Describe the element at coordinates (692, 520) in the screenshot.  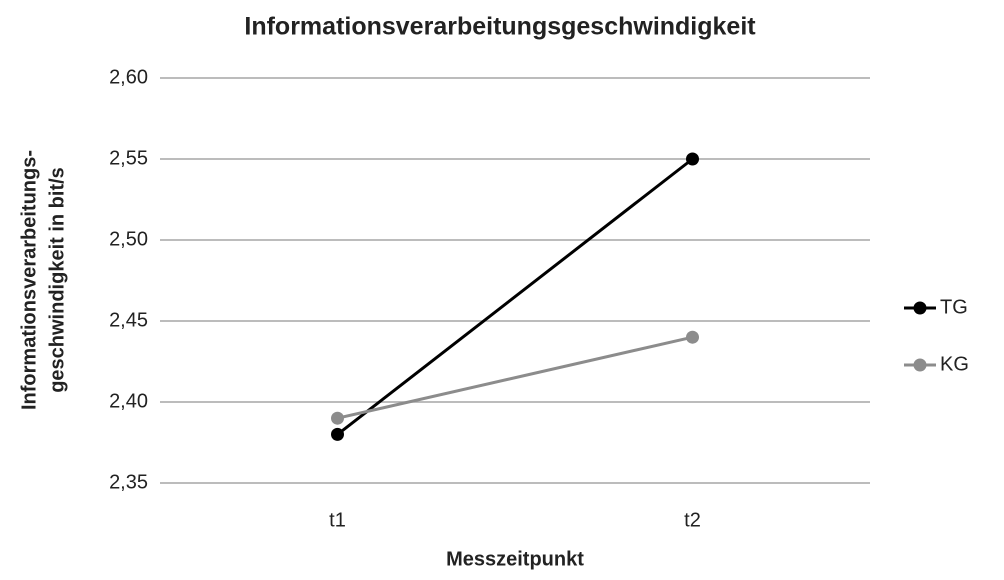
I see `x-tick-label: t2` at that location.